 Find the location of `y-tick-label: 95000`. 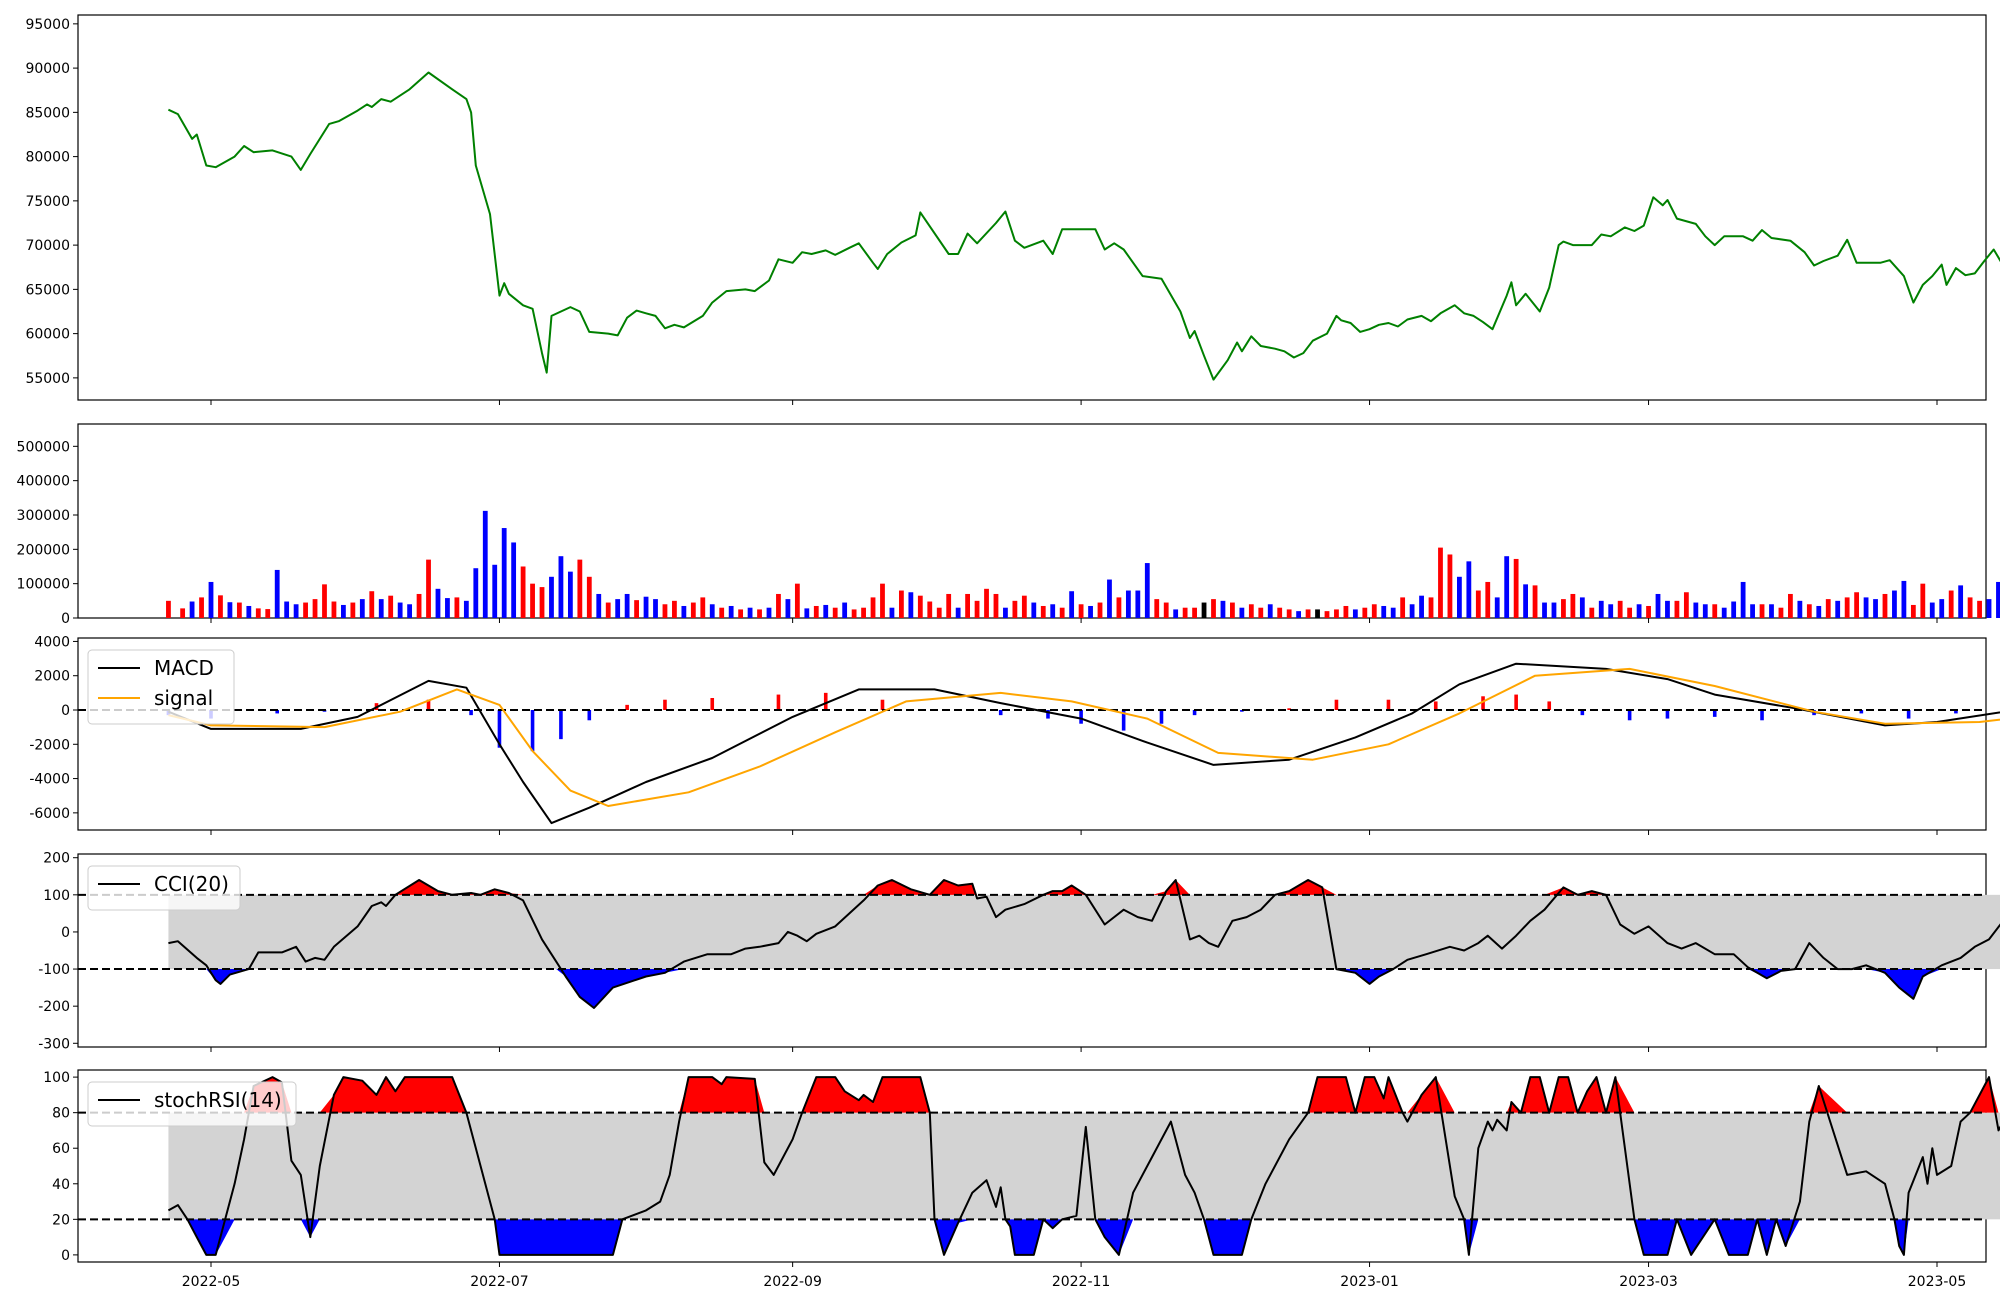

y-tick-label: 95000 is located at coordinates (47, 25).